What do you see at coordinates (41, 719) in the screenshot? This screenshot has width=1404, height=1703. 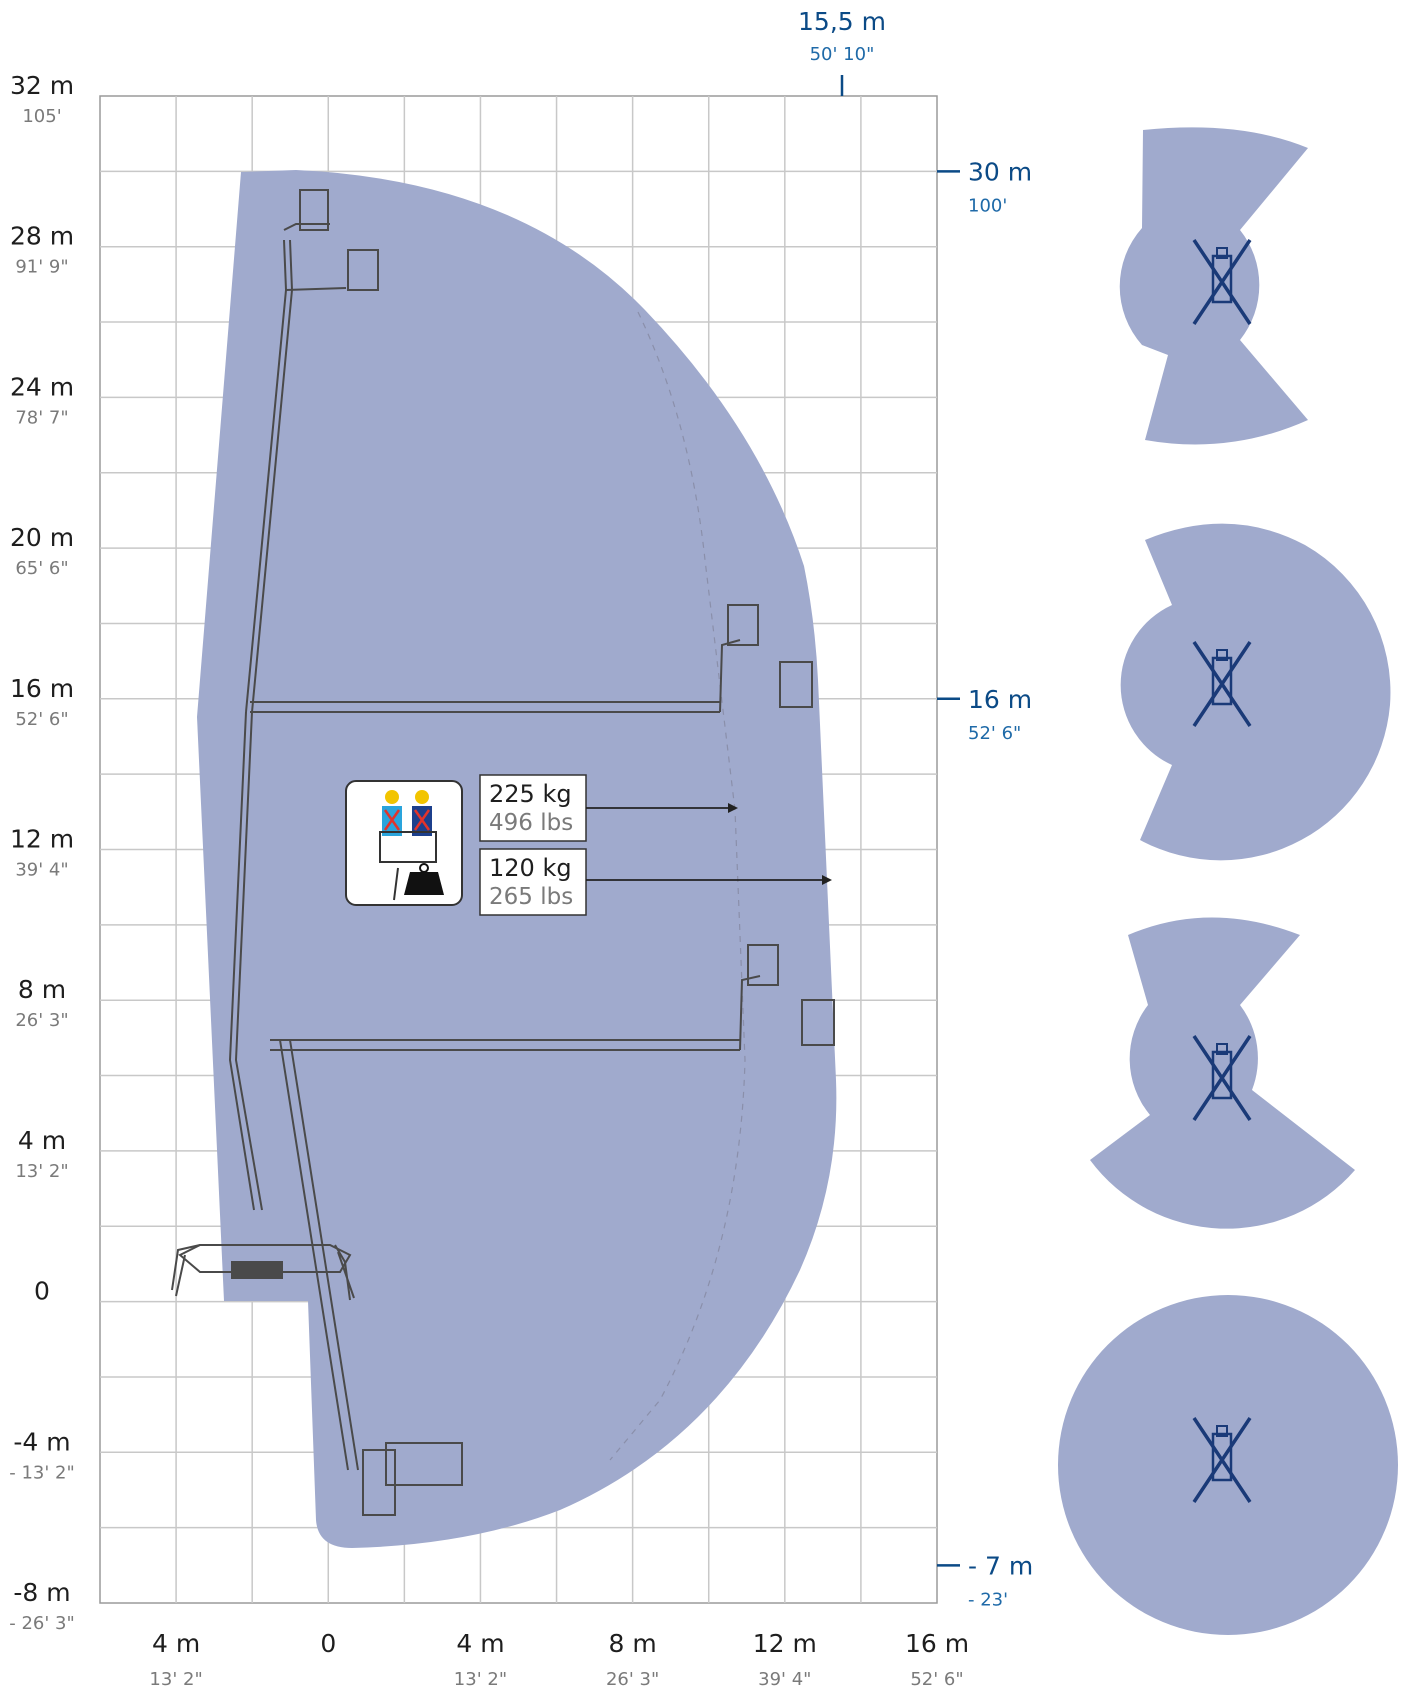 I see `y-tick-feet: 52' 6"` at bounding box center [41, 719].